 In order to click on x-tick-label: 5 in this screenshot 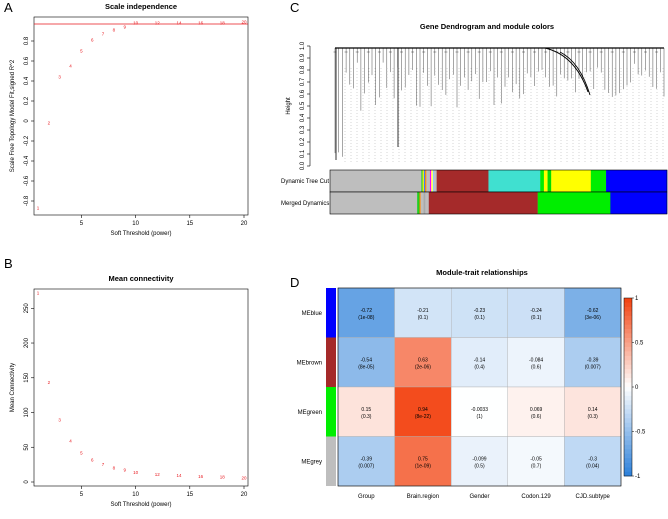, I will do `click(82, 495)`.